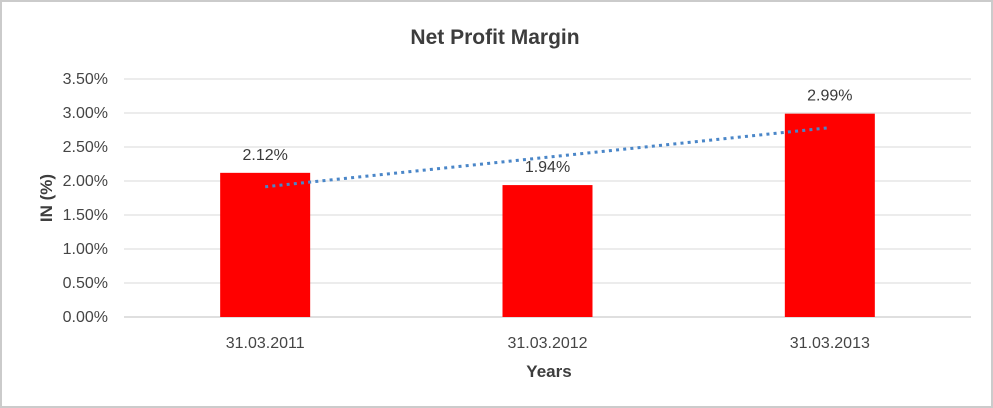  What do you see at coordinates (85, 317) in the screenshot?
I see `y-tick-label: 0.00%` at bounding box center [85, 317].